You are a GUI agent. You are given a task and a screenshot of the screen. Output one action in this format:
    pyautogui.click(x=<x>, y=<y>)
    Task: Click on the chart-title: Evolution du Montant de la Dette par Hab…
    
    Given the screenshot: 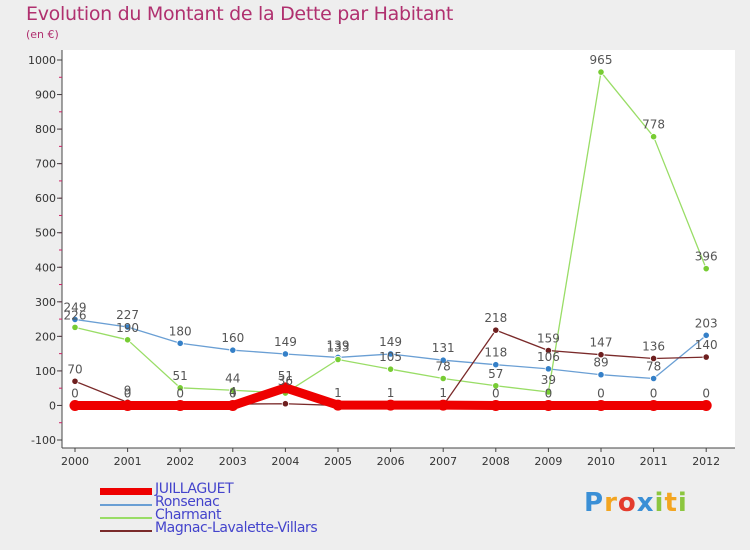 What is the action you would take?
    pyautogui.click(x=240, y=14)
    